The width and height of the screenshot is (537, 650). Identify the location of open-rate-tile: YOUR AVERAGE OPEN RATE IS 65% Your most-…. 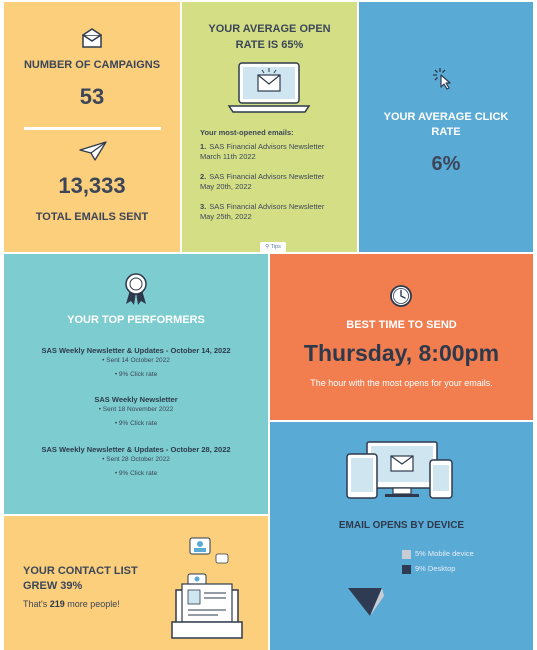
(269, 127).